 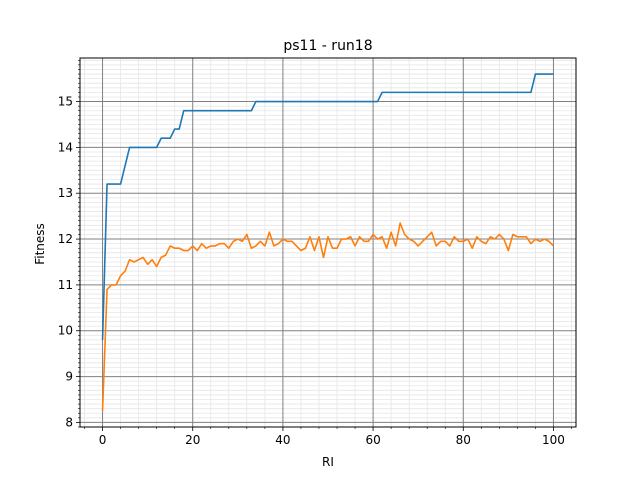 What do you see at coordinates (372, 440) in the screenshot?
I see `x-tick-label: 60` at bounding box center [372, 440].